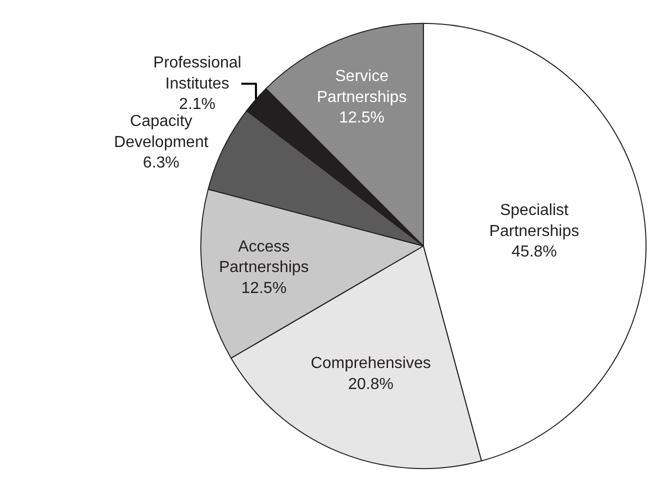 Image resolution: width=656 pixels, height=492 pixels. What do you see at coordinates (197, 73) in the screenshot?
I see `slice-label: Professional Institutes` at bounding box center [197, 73].